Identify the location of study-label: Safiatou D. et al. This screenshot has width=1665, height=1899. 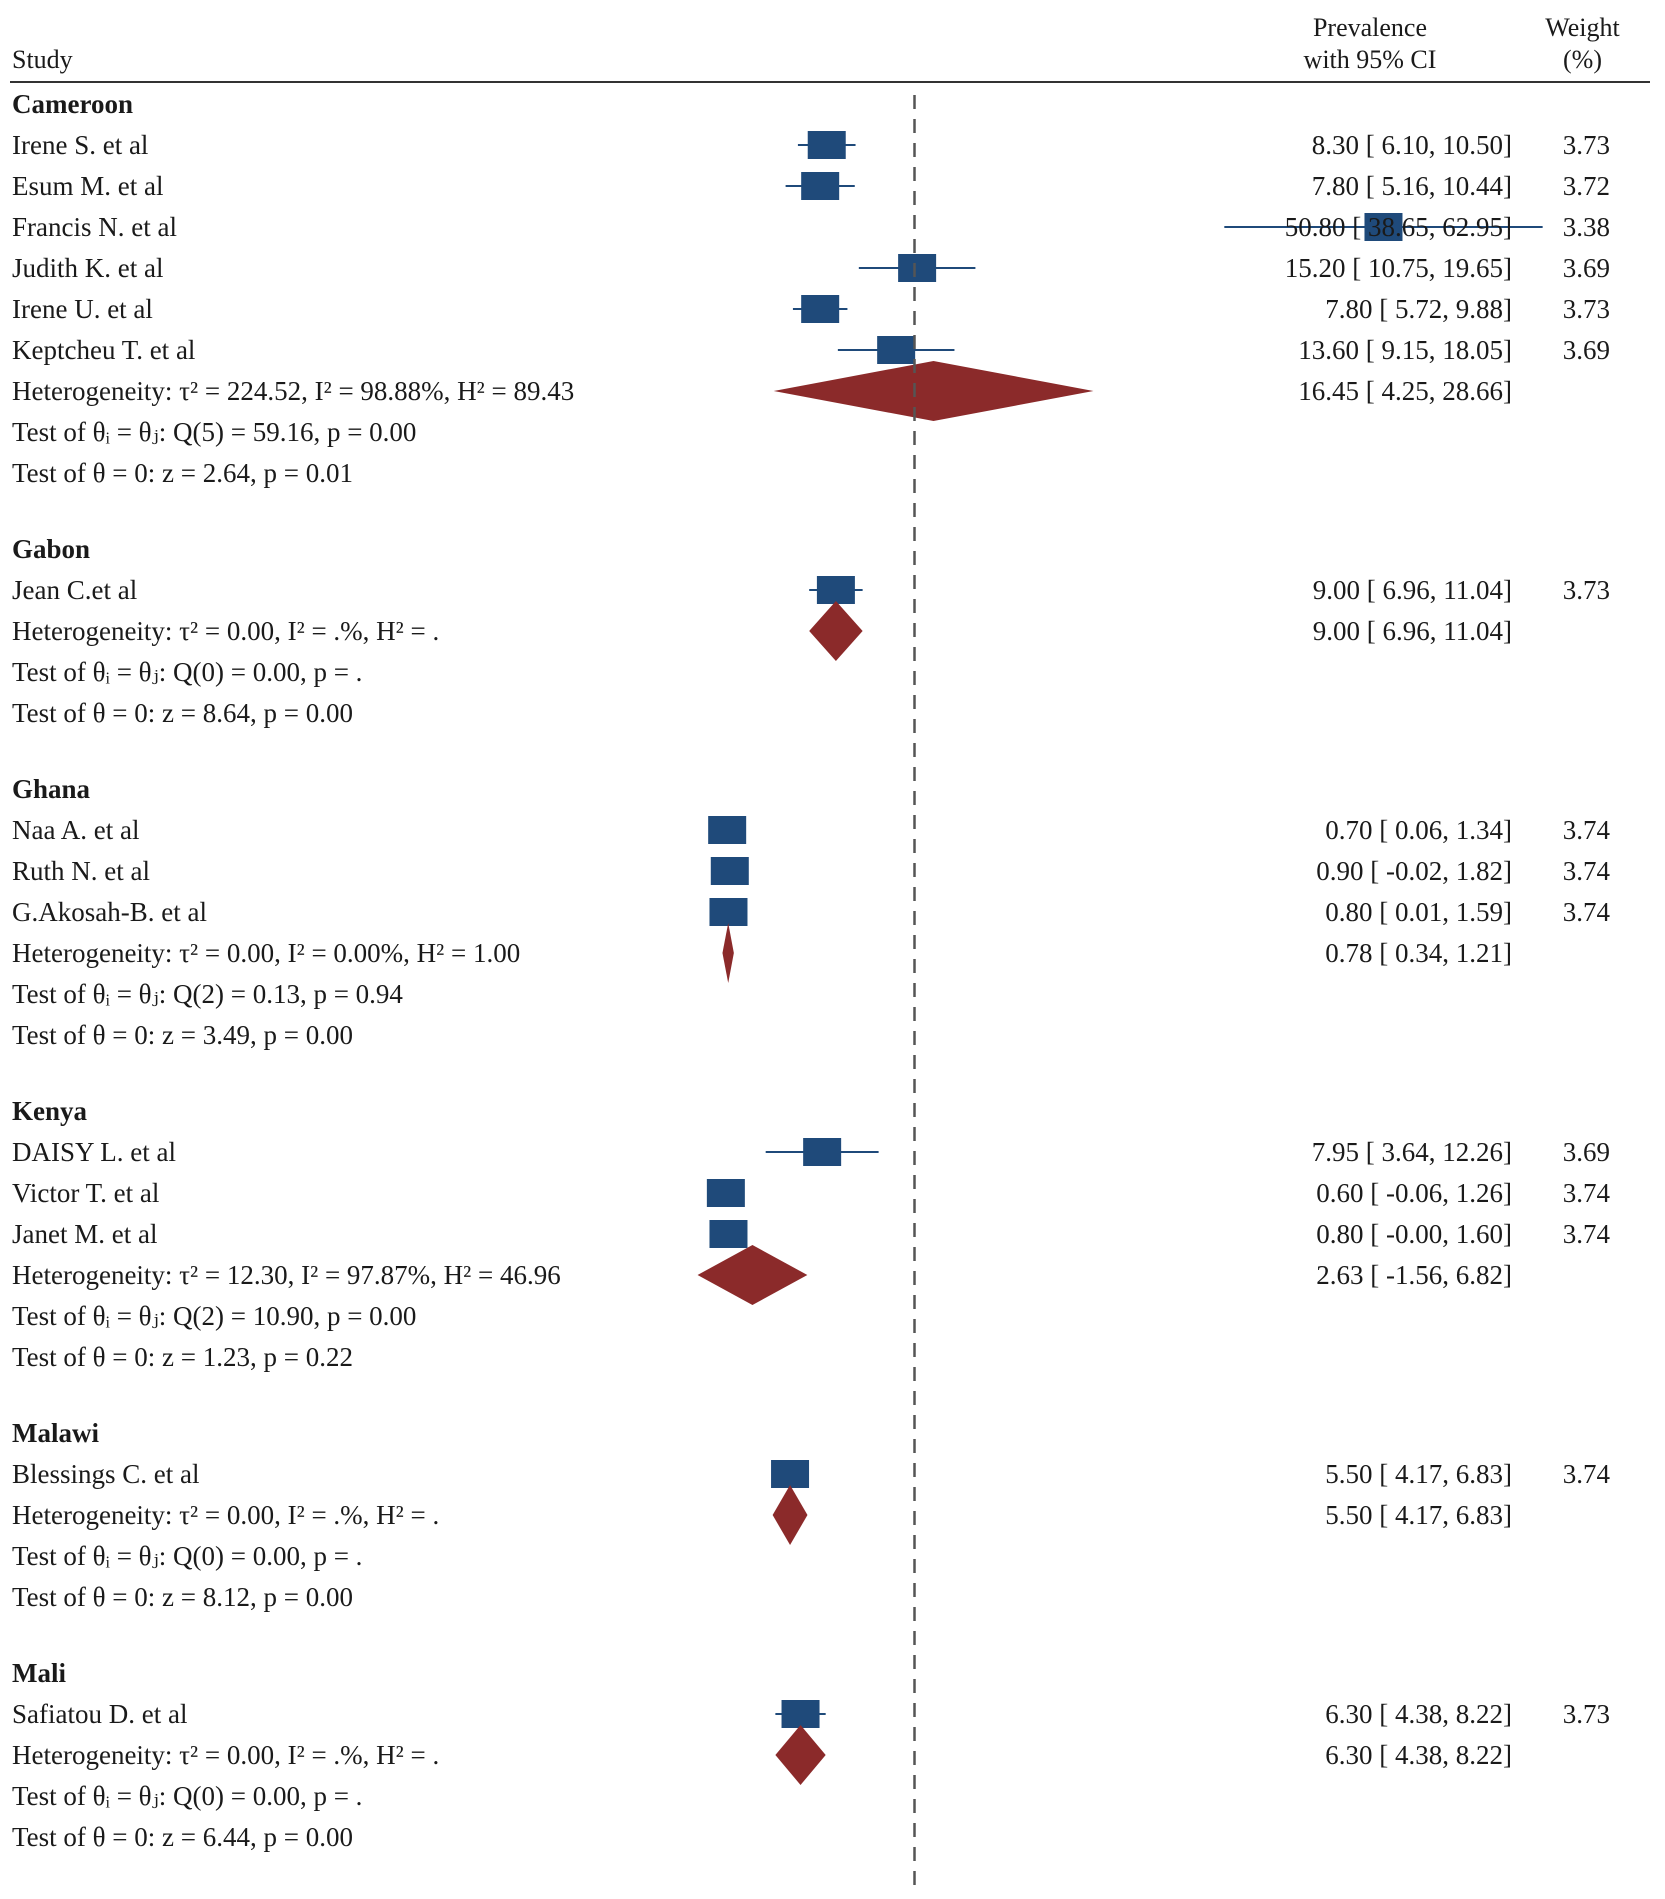
(99, 1714).